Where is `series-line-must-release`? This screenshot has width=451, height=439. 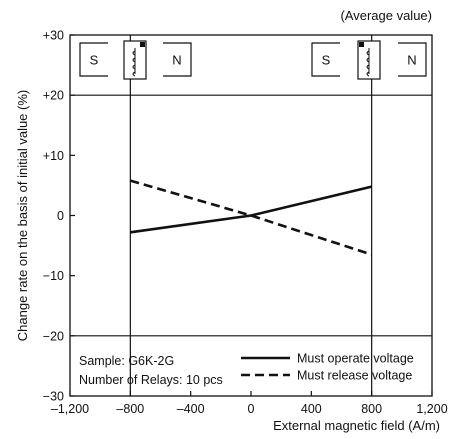
series-line-must-release is located at coordinates (251, 217).